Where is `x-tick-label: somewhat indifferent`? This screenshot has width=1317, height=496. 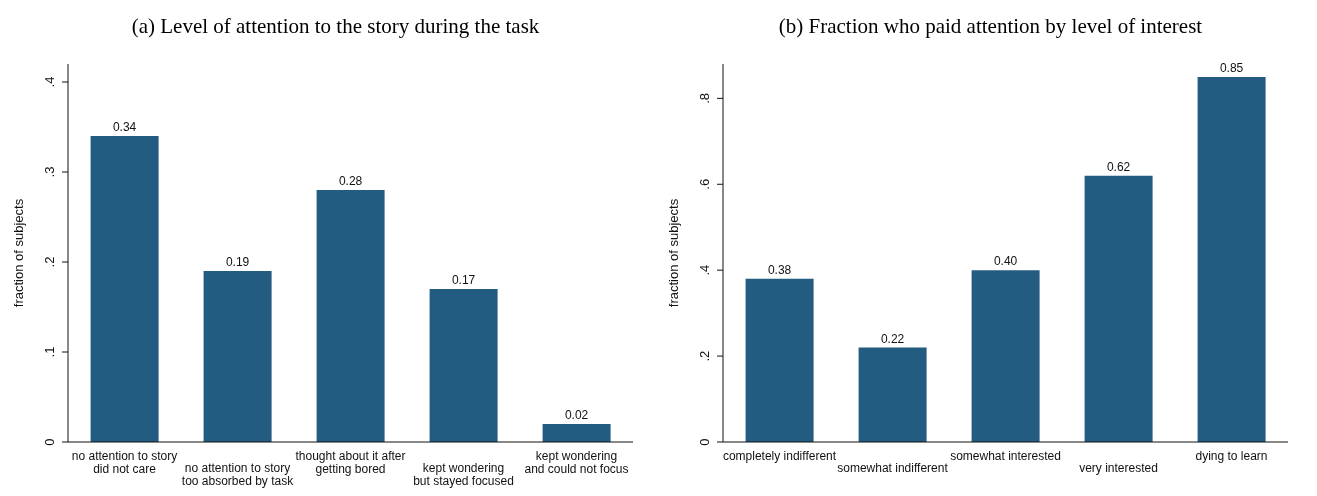
x-tick-label: somewhat indifferent is located at coordinates (893, 468).